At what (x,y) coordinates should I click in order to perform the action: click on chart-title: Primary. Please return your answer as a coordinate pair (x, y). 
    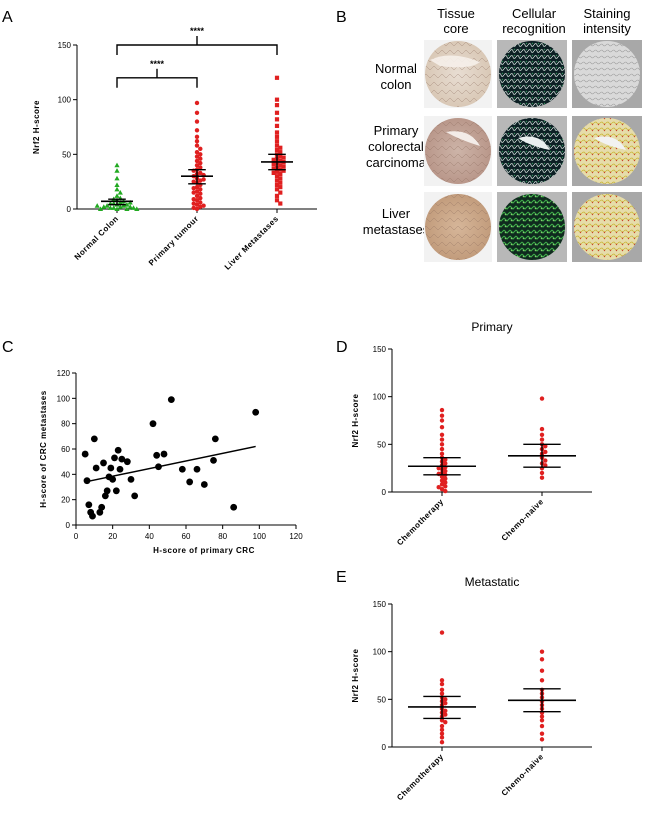
    Looking at the image, I should click on (491, 327).